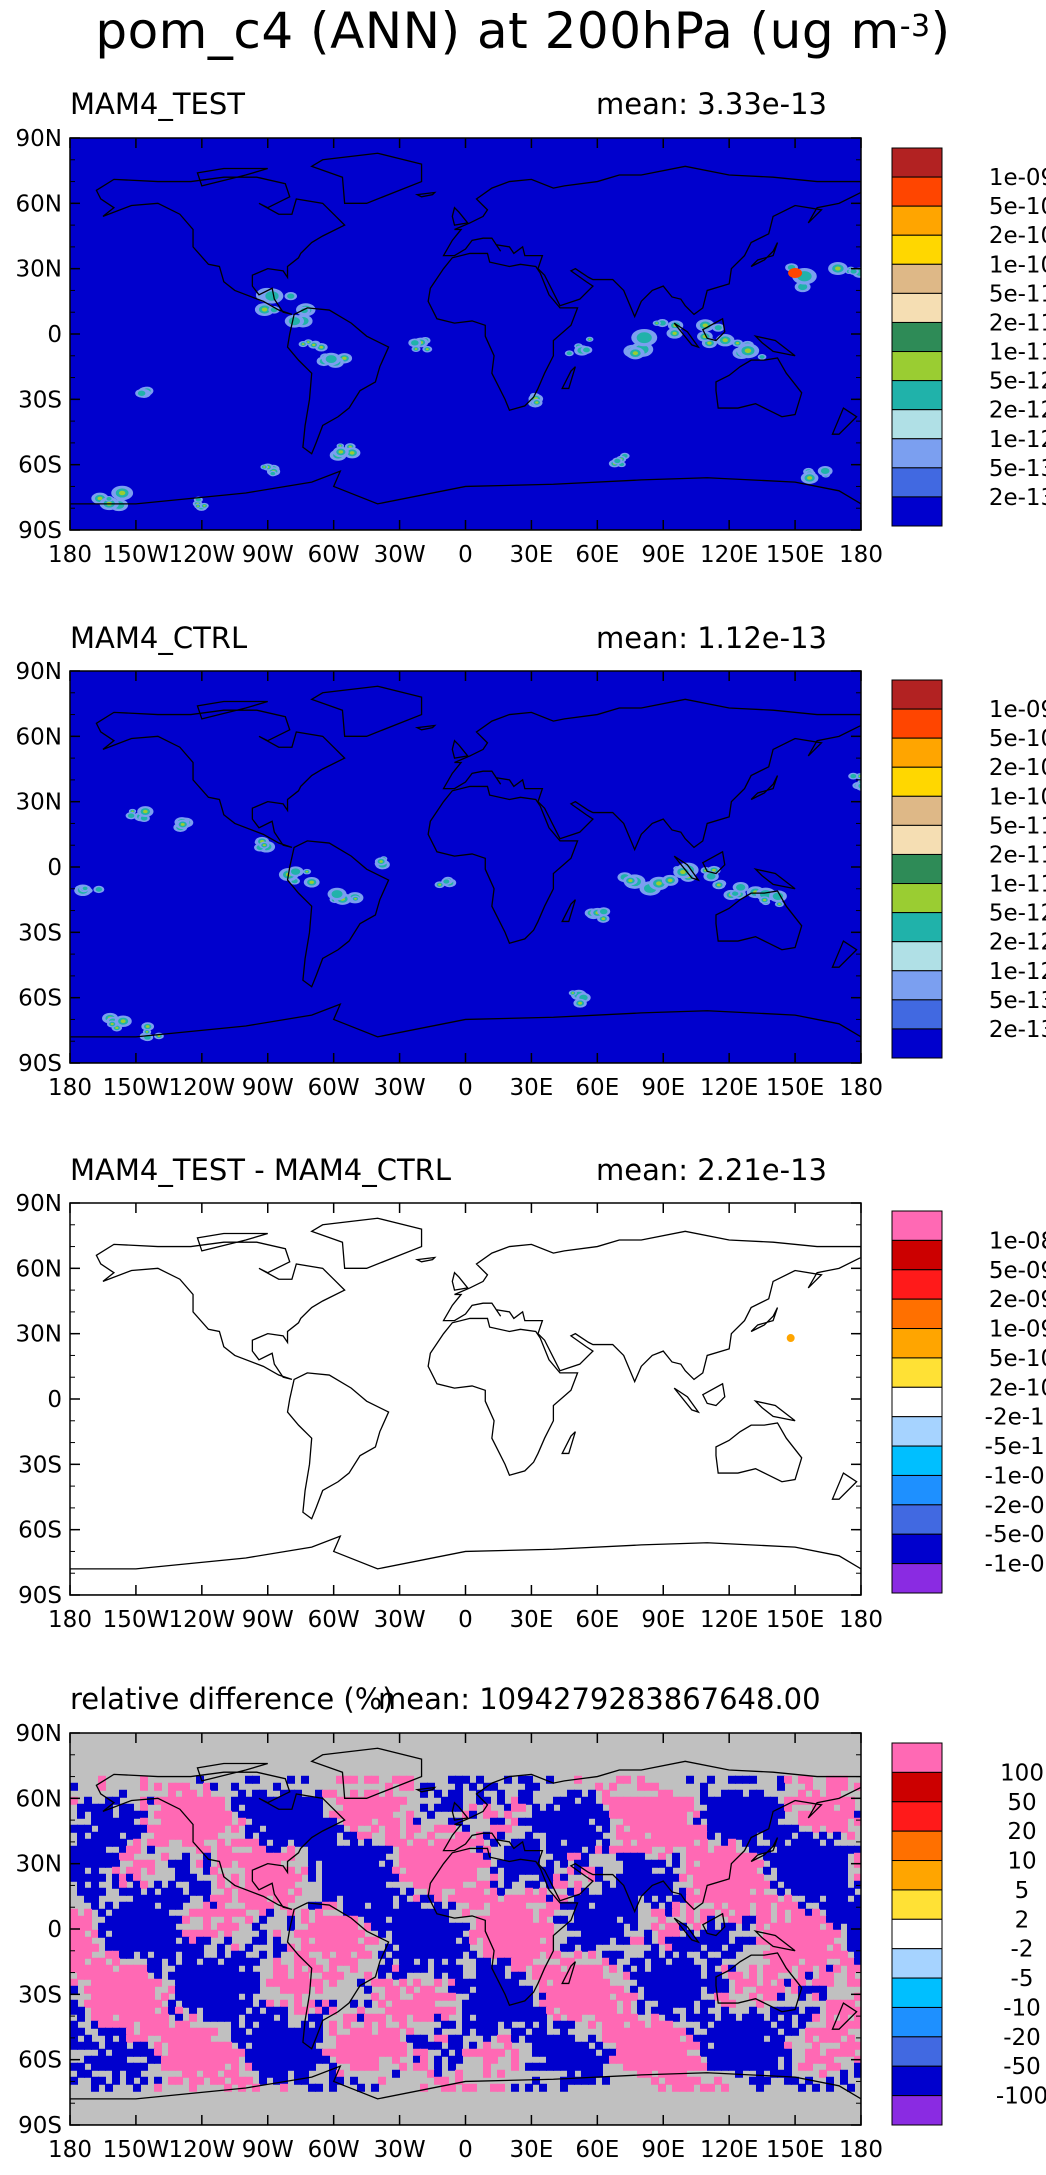 Image resolution: width=1046 pixels, height=2175 pixels. What do you see at coordinates (759, 920) in the screenshot?
I see `coastline` at bounding box center [759, 920].